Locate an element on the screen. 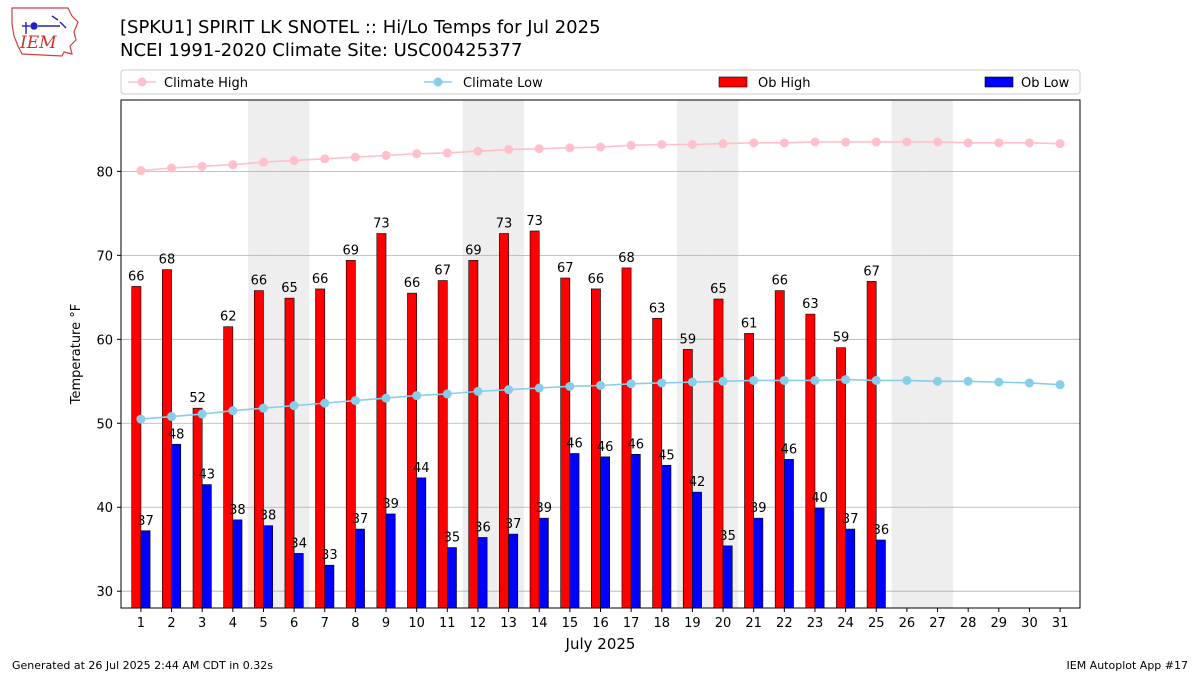 The image size is (1200, 675). y-tick-label: 30 is located at coordinates (104, 592).